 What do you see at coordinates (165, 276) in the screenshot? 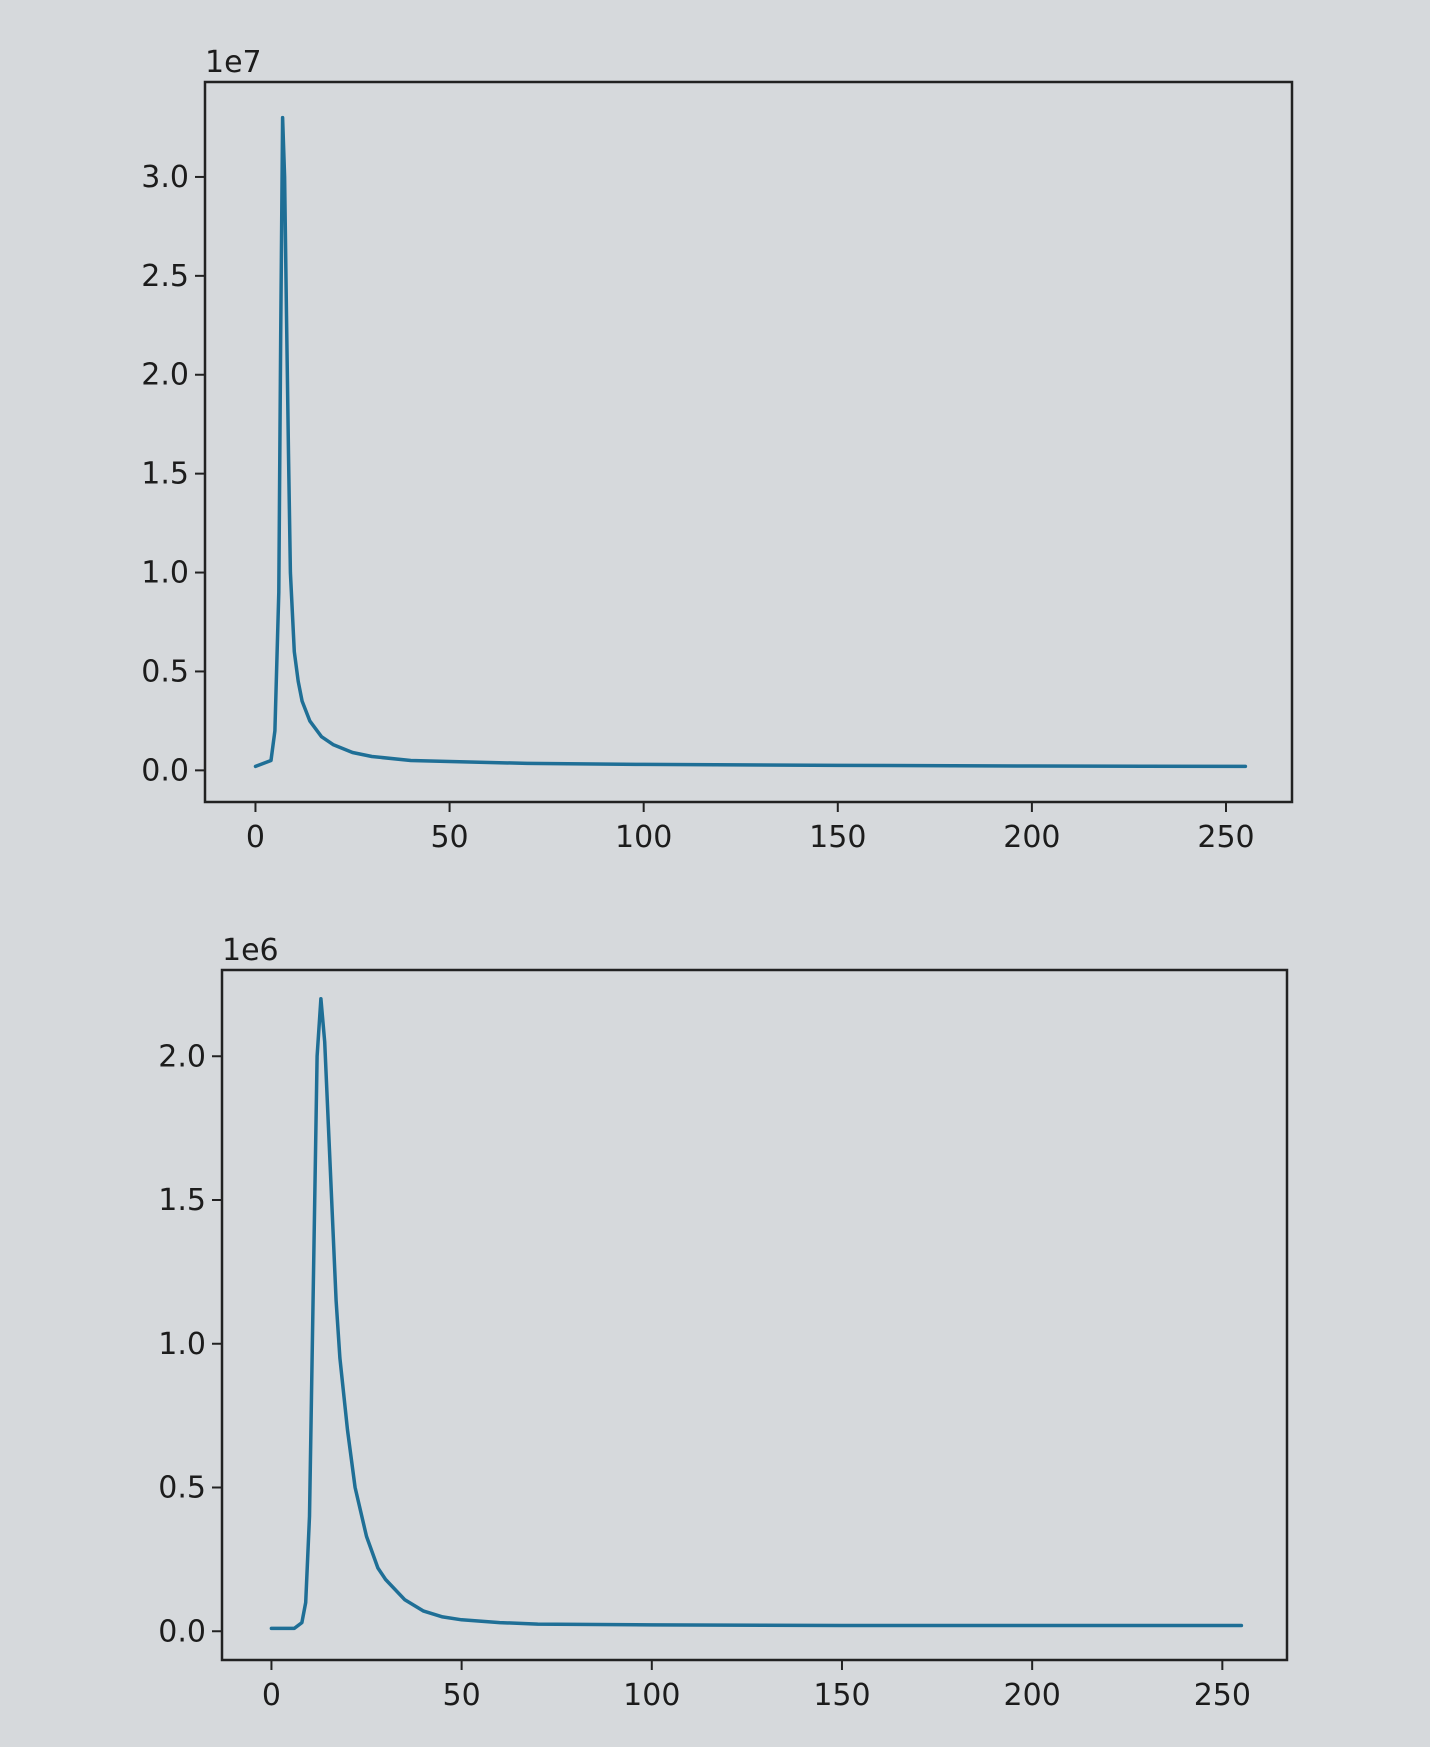
I see `y-tick-label: 2.5` at bounding box center [165, 276].